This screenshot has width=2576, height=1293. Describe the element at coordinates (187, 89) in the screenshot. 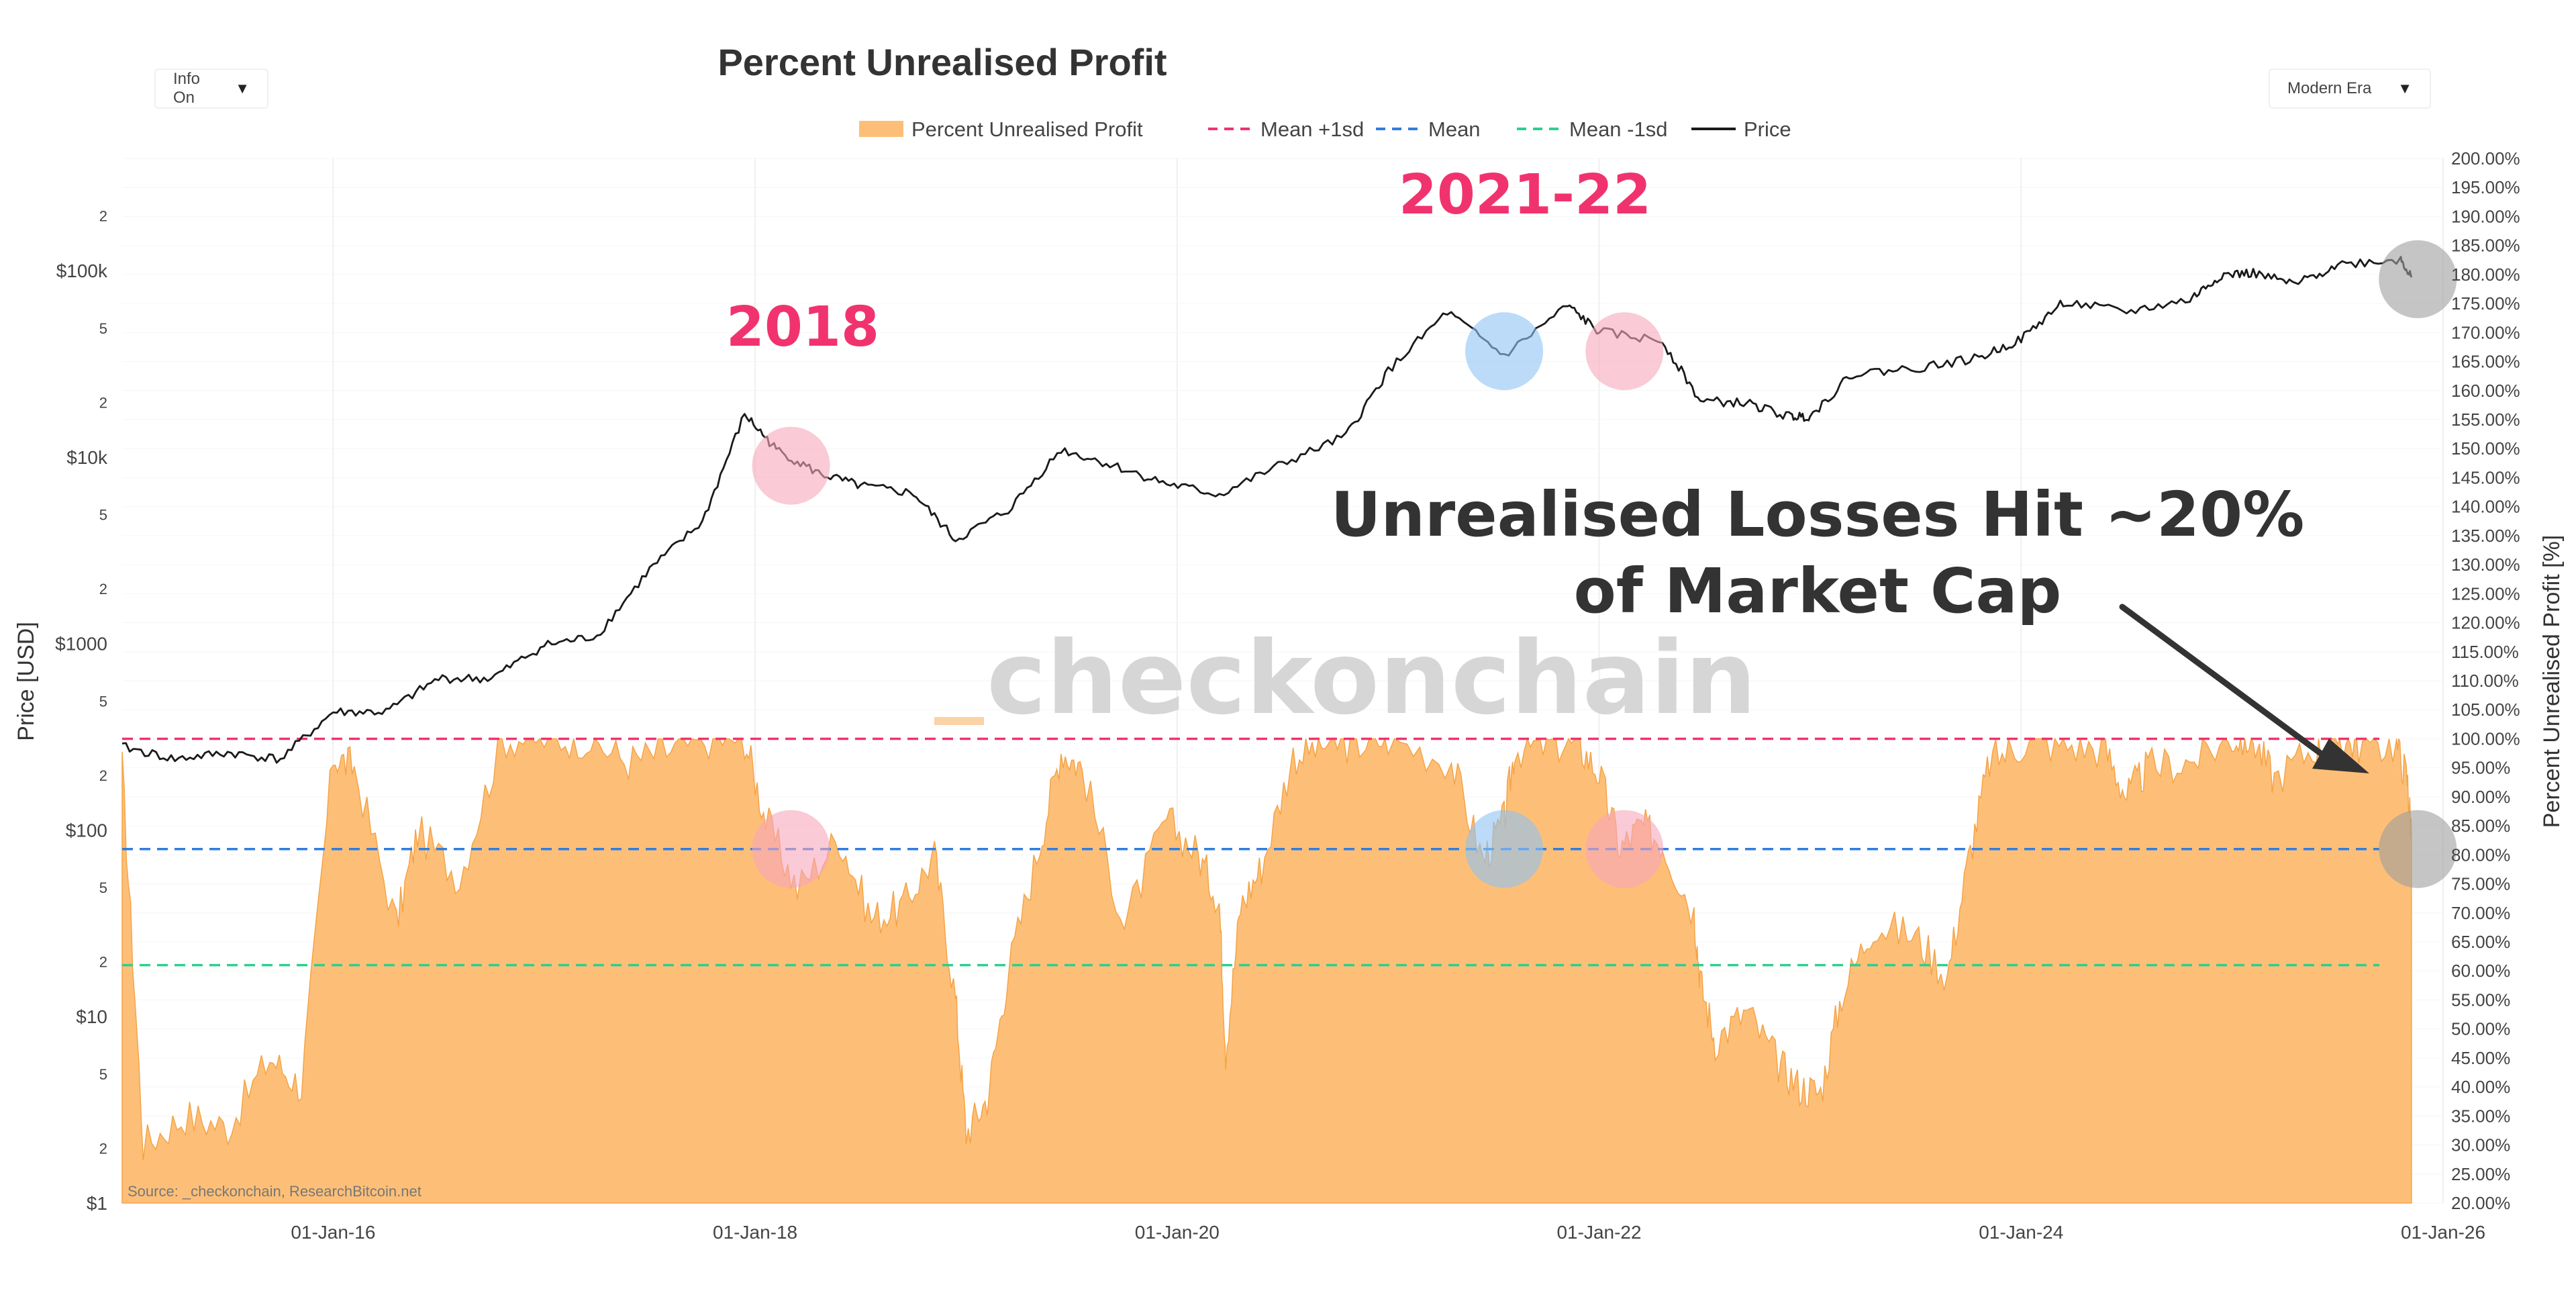

I see `info-toggle-label: Info On` at that location.